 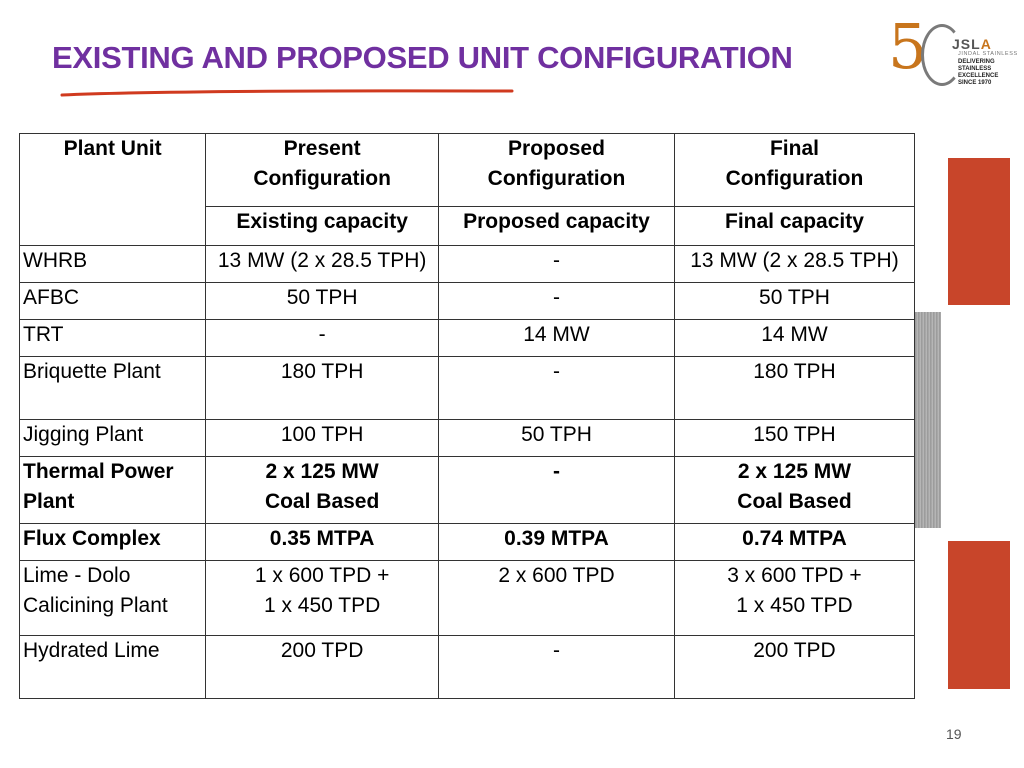 What do you see at coordinates (322, 264) in the screenshot?
I see `cell-present-capacity: 13 MW (2 x 28.5 TPH)` at bounding box center [322, 264].